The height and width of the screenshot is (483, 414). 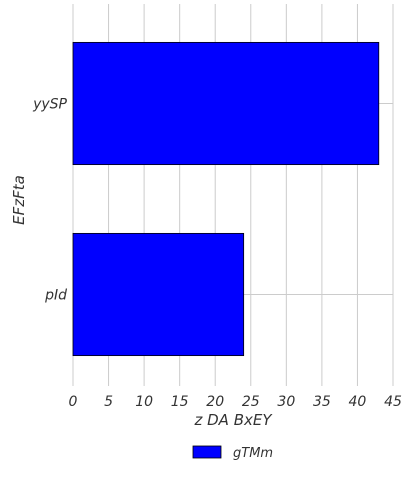 I want to click on x-tick-label: 25, so click(x=251, y=402).